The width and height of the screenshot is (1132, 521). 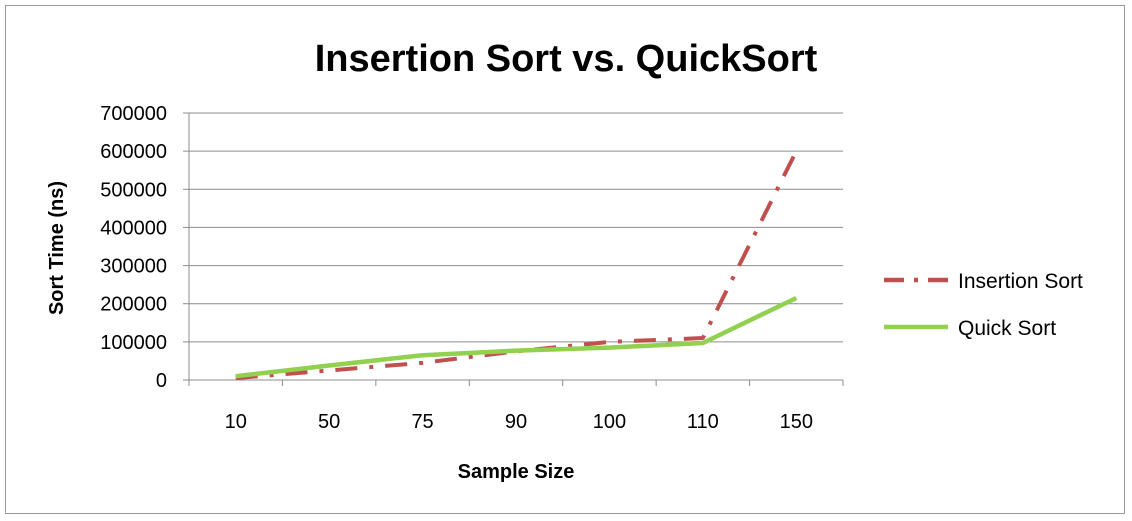 I want to click on y-tick-label: 600000, so click(x=133, y=152).